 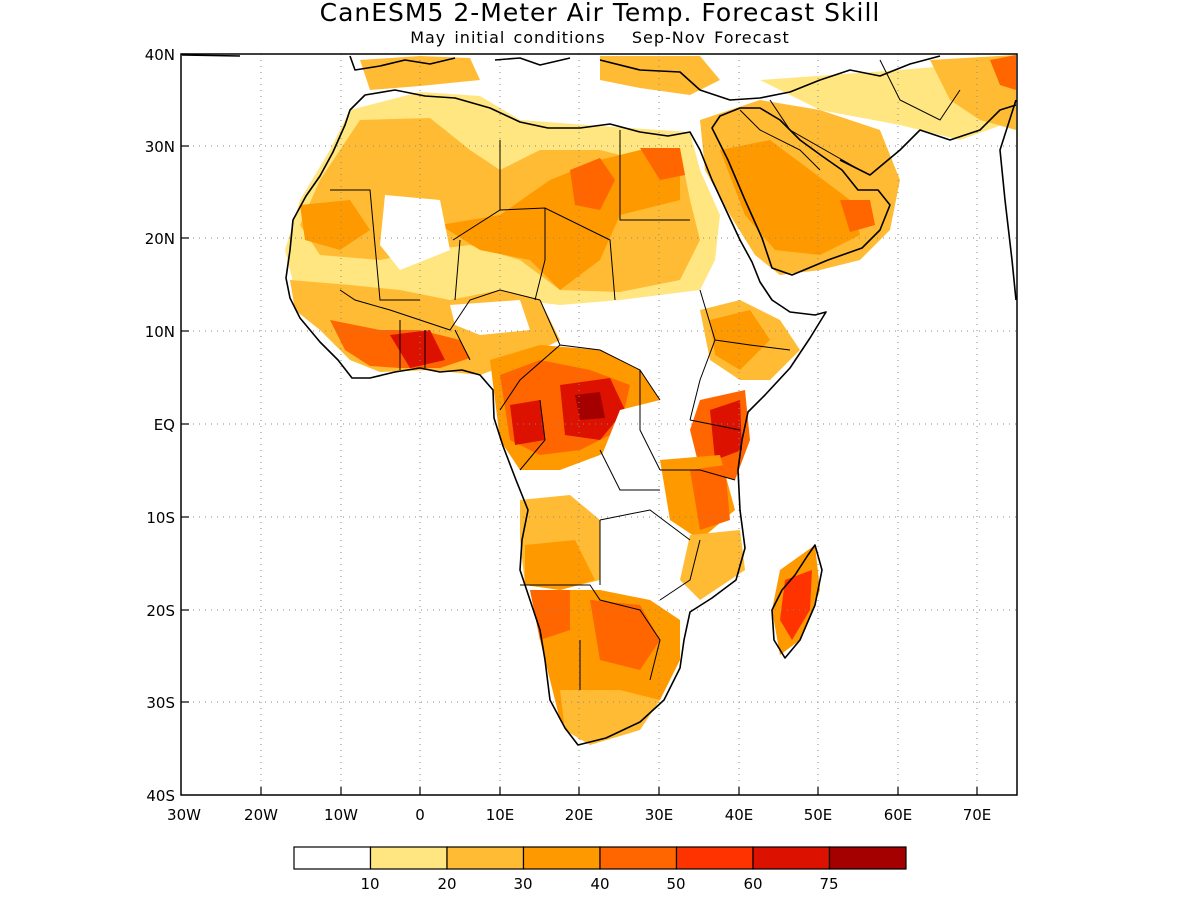 What do you see at coordinates (710, 497) in the screenshot?
I see `skill-region-tanzania-core` at bounding box center [710, 497].